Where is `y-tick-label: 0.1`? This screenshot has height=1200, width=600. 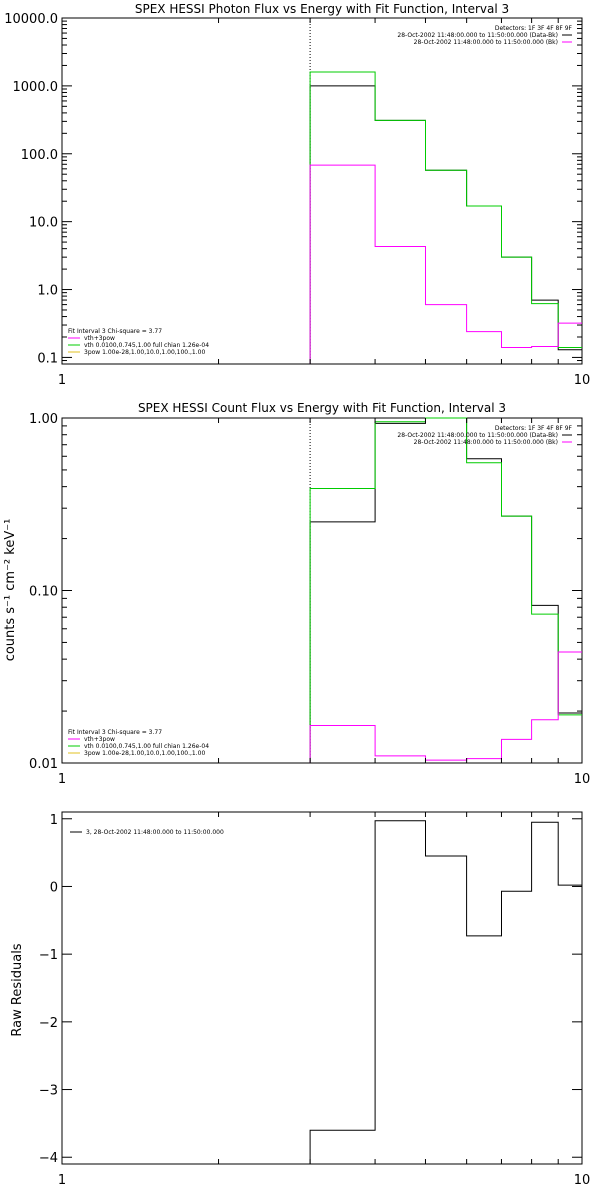
y-tick-label: 0.1 is located at coordinates (47, 358).